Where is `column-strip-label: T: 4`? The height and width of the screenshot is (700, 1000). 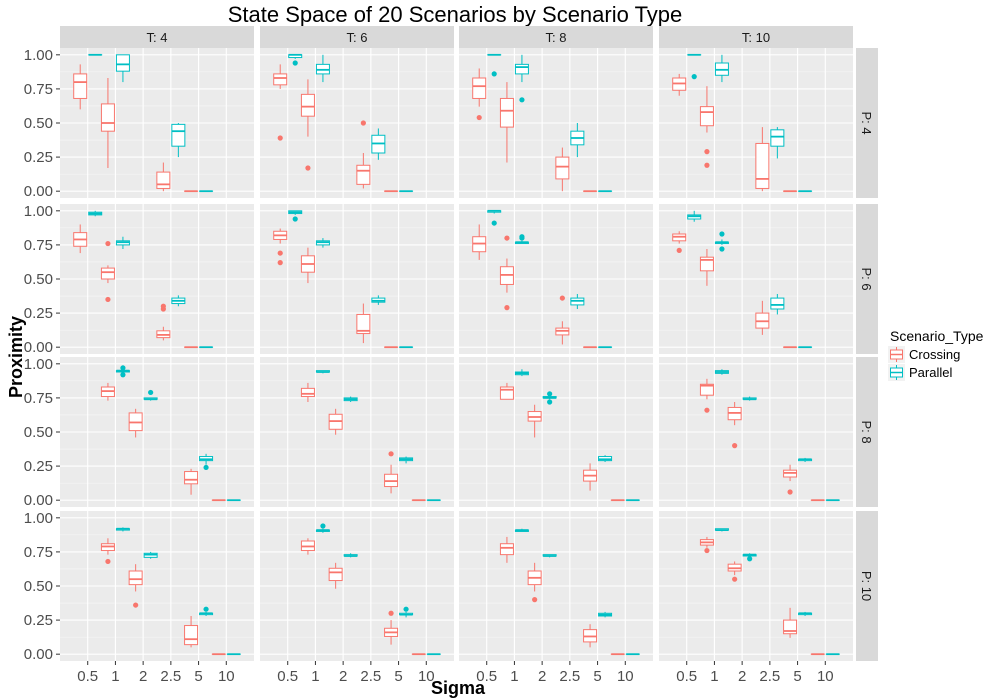
column-strip-label: T: 4 is located at coordinates (157, 37).